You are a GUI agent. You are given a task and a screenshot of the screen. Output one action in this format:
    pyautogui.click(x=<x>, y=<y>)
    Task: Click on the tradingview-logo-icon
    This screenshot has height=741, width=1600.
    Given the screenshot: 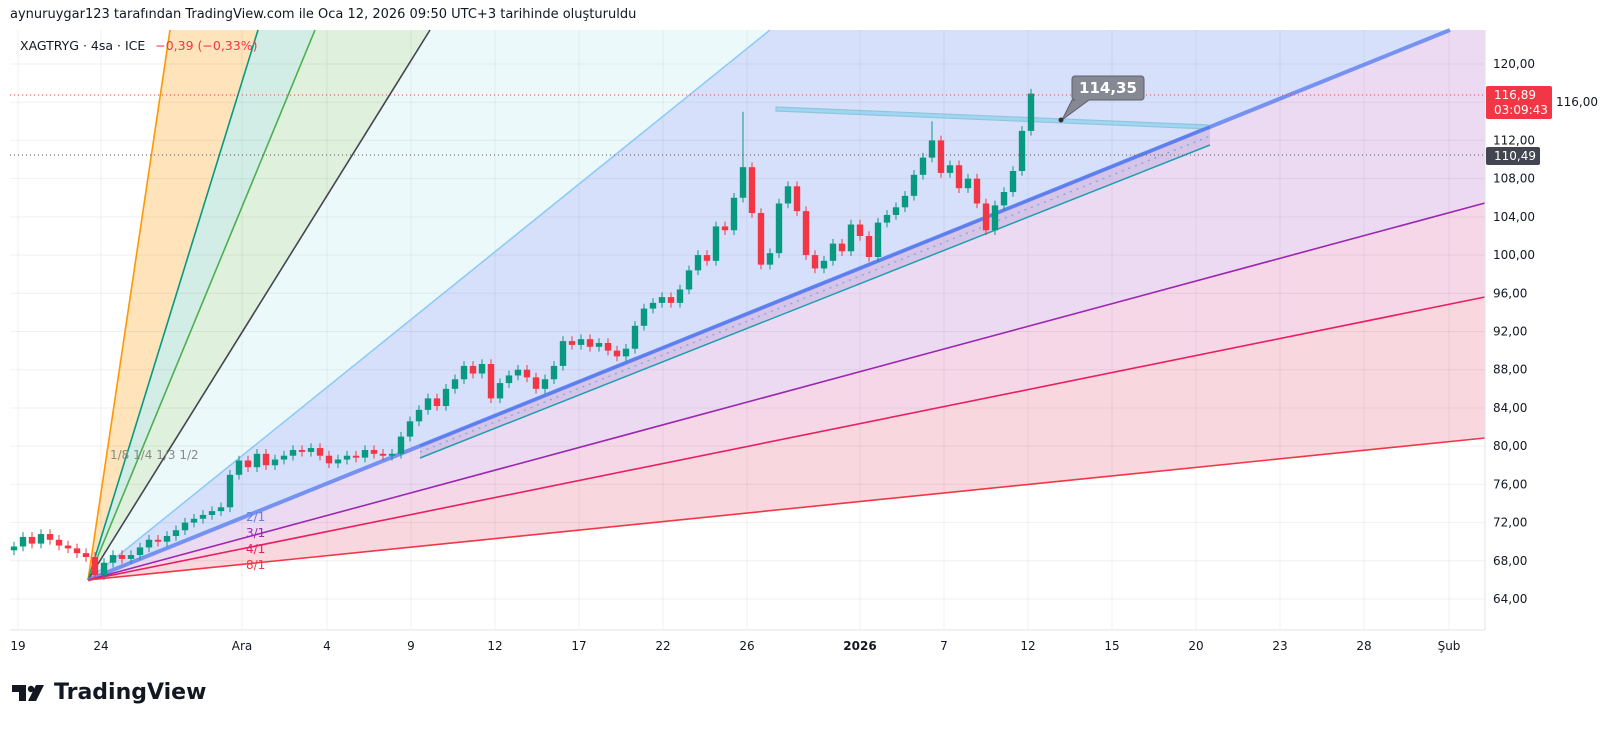 What is the action you would take?
    pyautogui.click(x=28, y=692)
    